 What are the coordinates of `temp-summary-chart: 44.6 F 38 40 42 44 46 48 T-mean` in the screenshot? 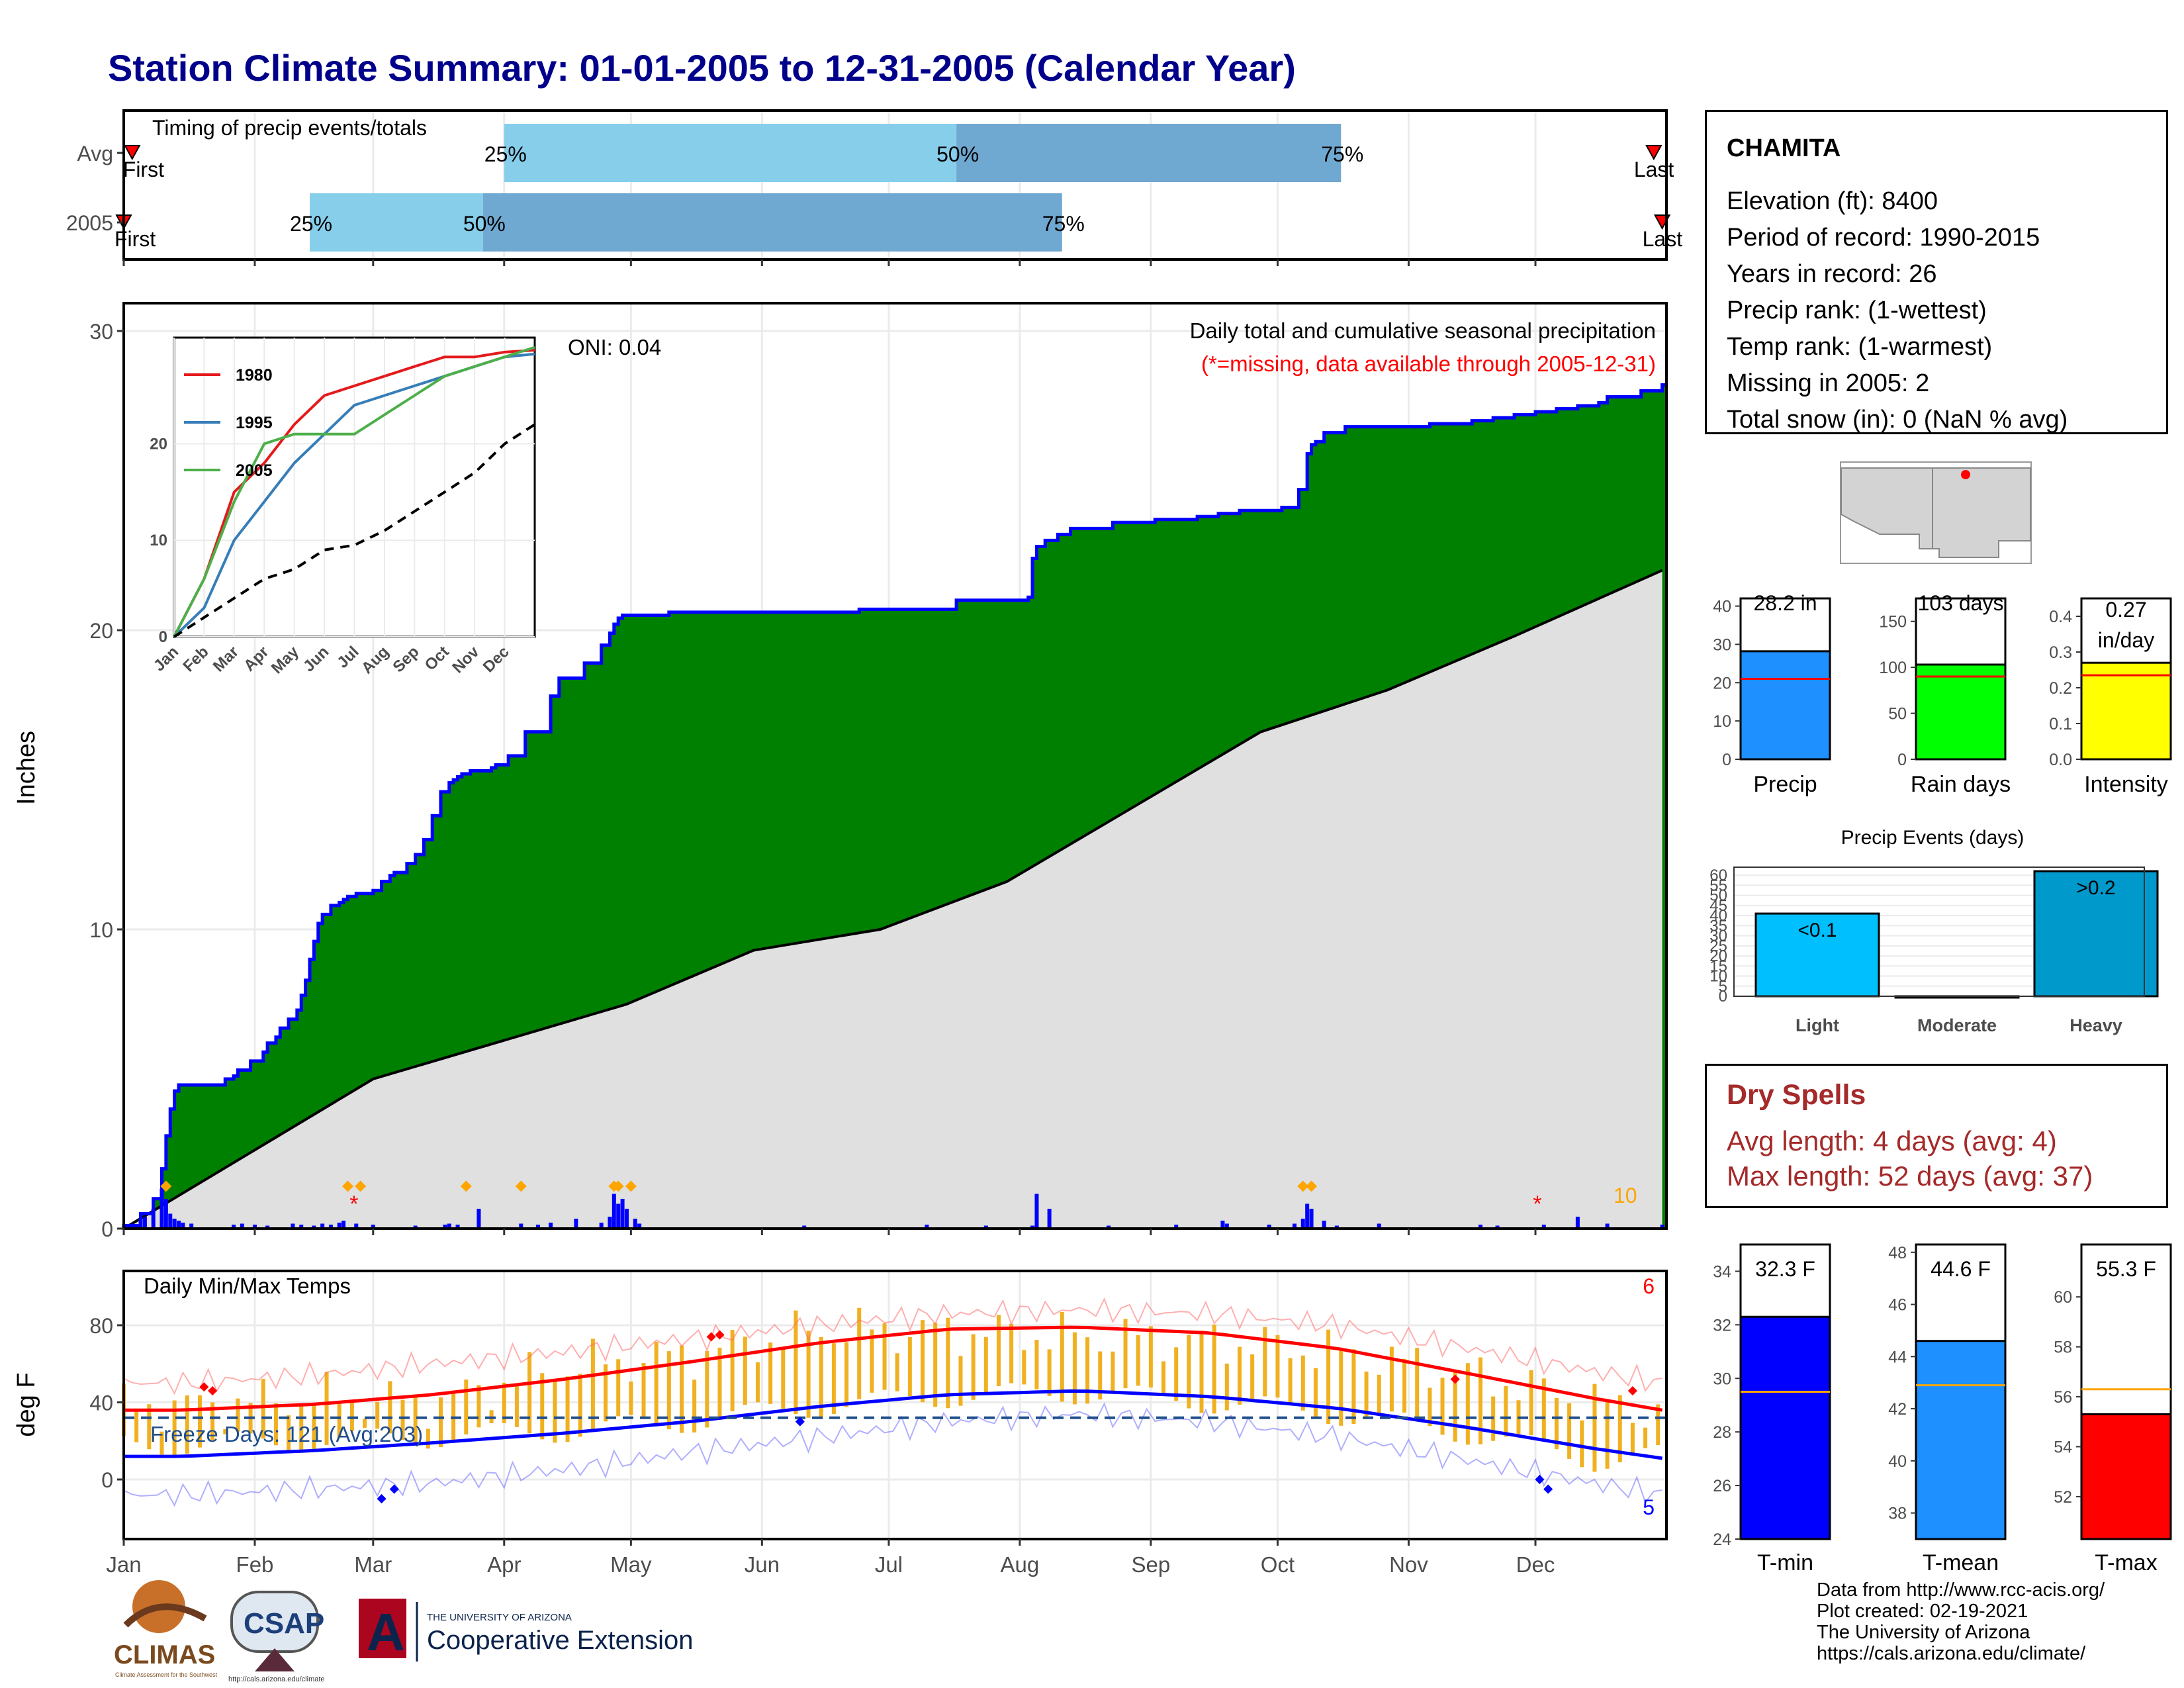 It's located at (1948, 1409).